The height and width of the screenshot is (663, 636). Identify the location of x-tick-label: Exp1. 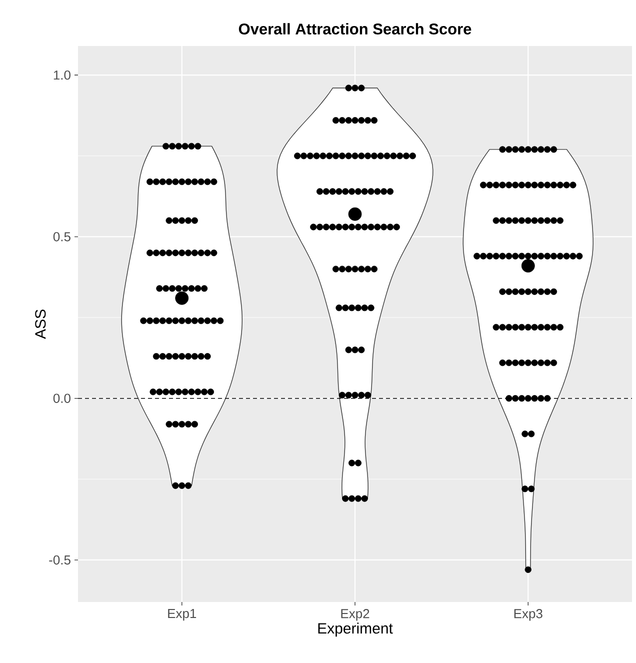
(182, 615).